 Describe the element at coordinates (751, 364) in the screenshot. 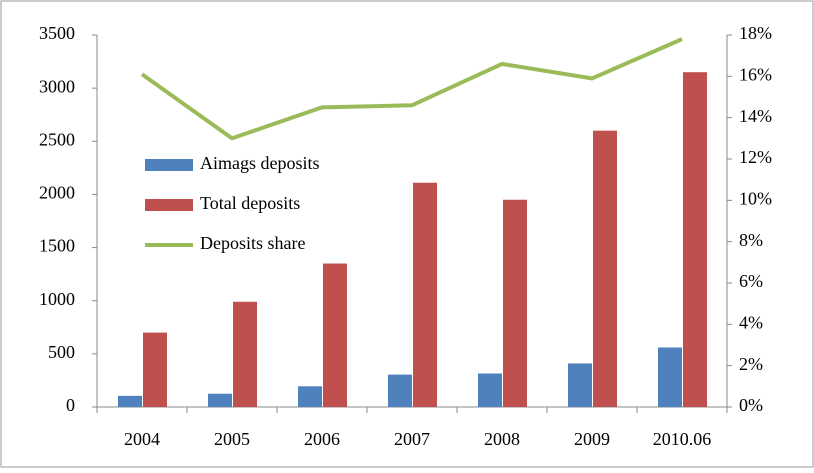

I see `y2-tick-label: 2%` at that location.